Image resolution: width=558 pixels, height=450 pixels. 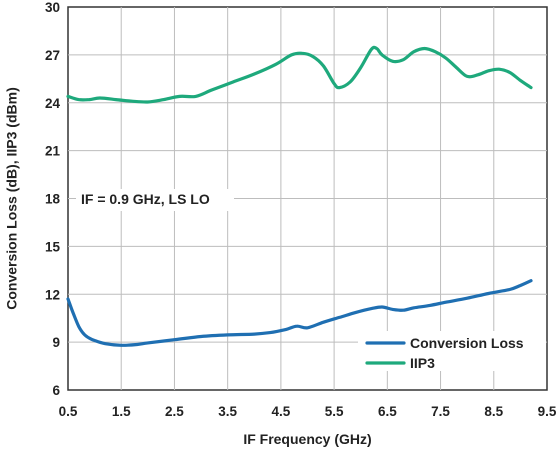 What do you see at coordinates (467, 343) in the screenshot?
I see `legend-label: Conversion Loss` at bounding box center [467, 343].